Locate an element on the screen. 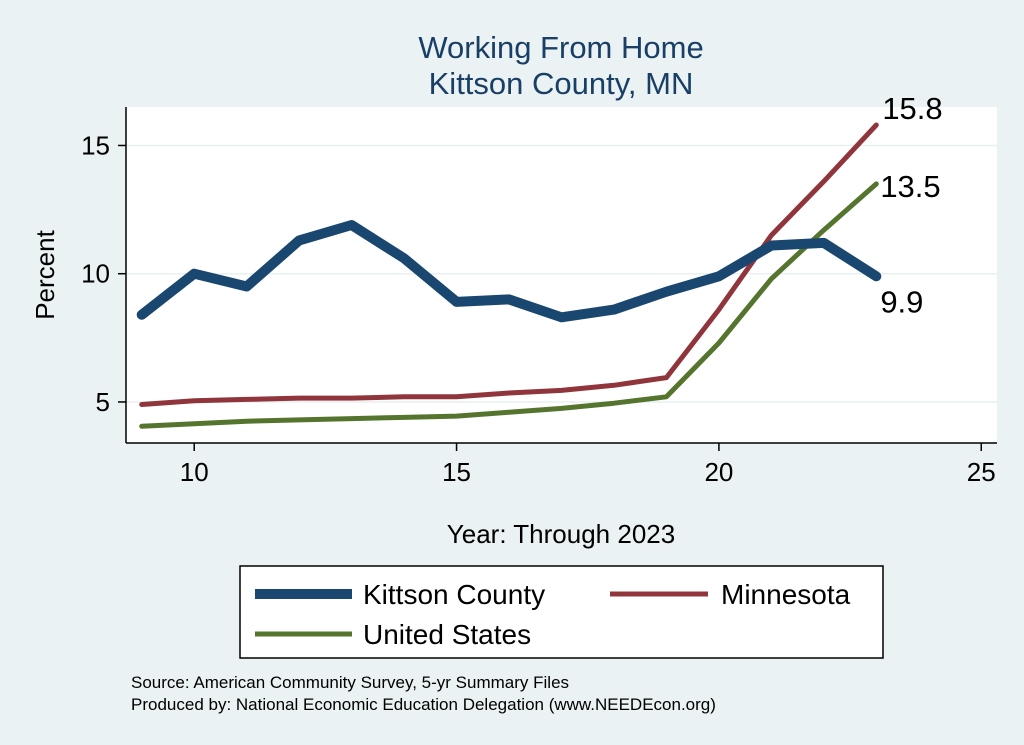  legend-label-kittson-county: Kittson County is located at coordinates (454, 594).